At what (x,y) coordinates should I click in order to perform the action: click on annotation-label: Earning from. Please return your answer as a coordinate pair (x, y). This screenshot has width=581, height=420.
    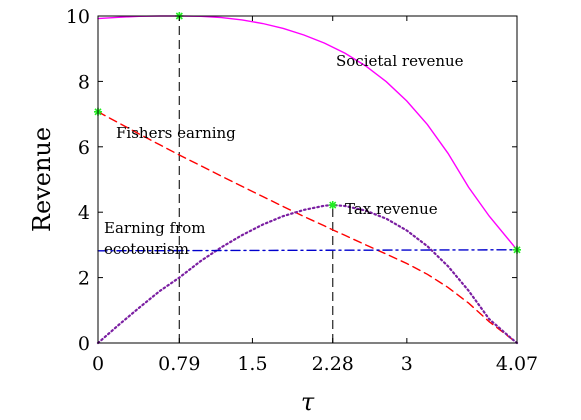
    Looking at the image, I should click on (155, 228).